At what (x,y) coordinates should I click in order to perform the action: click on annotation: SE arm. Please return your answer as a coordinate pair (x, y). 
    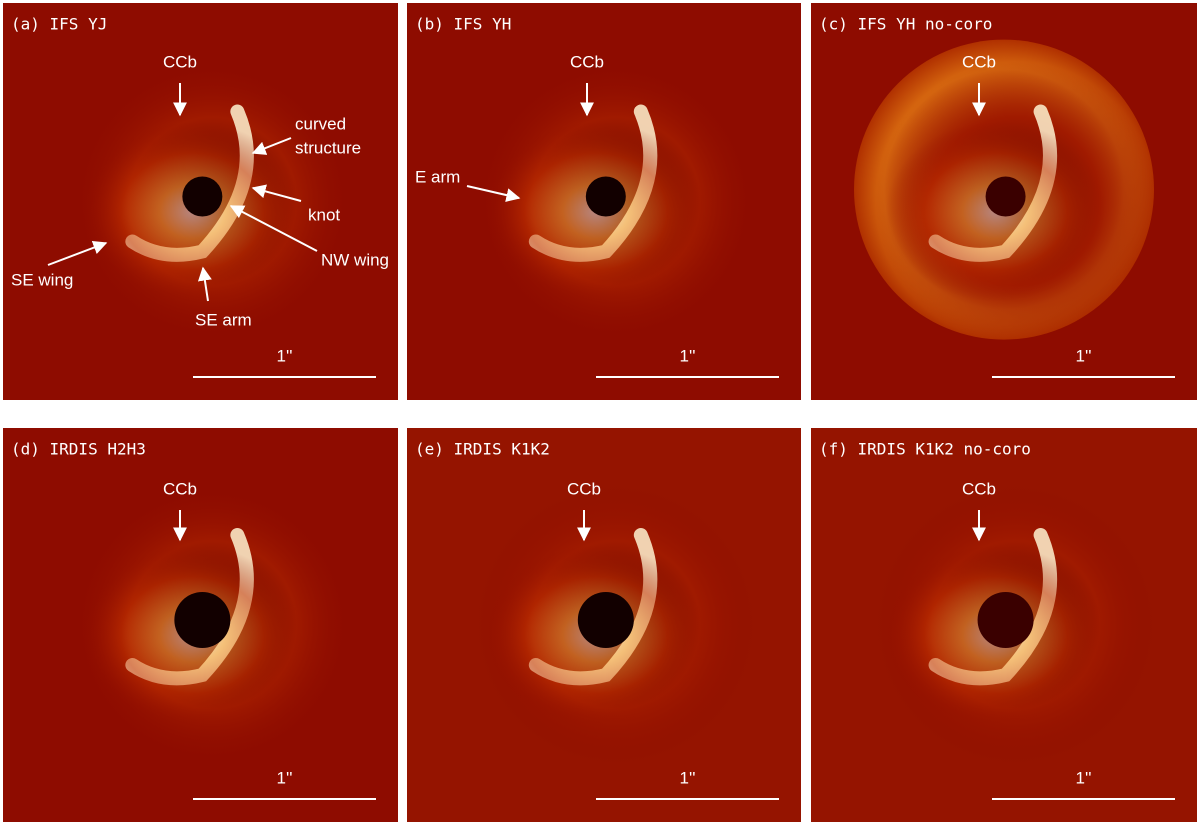
    Looking at the image, I should click on (223, 319).